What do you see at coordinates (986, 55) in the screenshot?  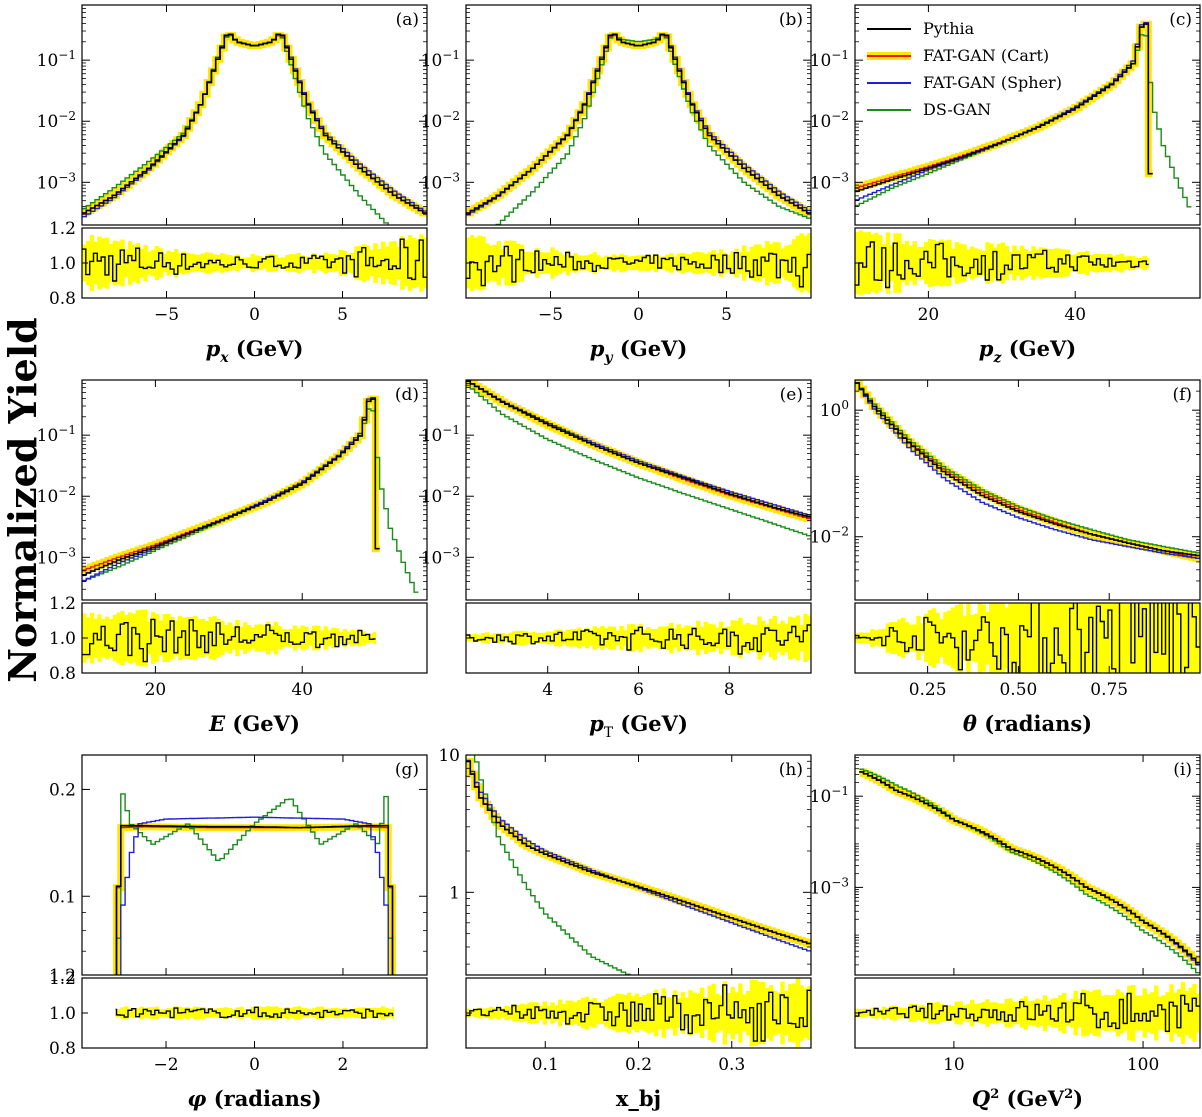 I see `legend-label: FAT-GAN (Cart)` at bounding box center [986, 55].